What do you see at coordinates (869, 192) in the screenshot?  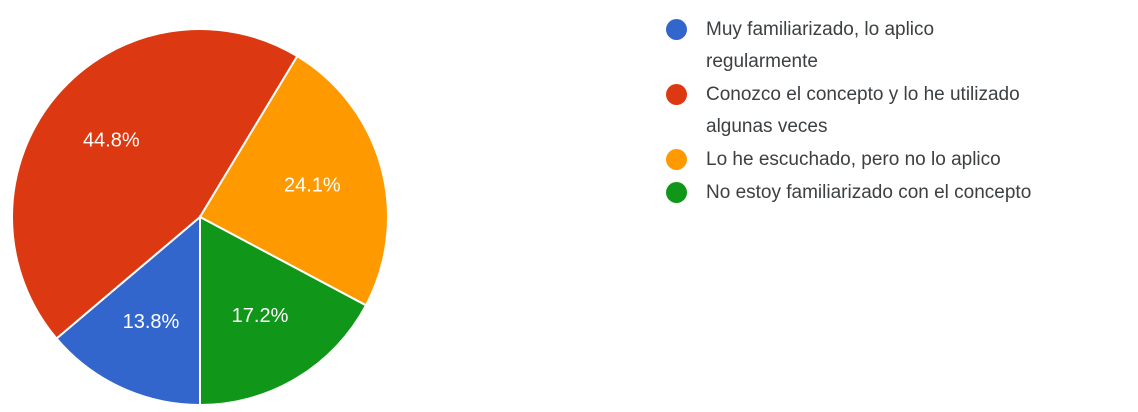 I see `legend-label: No estoy familiarizado con el concepto` at bounding box center [869, 192].